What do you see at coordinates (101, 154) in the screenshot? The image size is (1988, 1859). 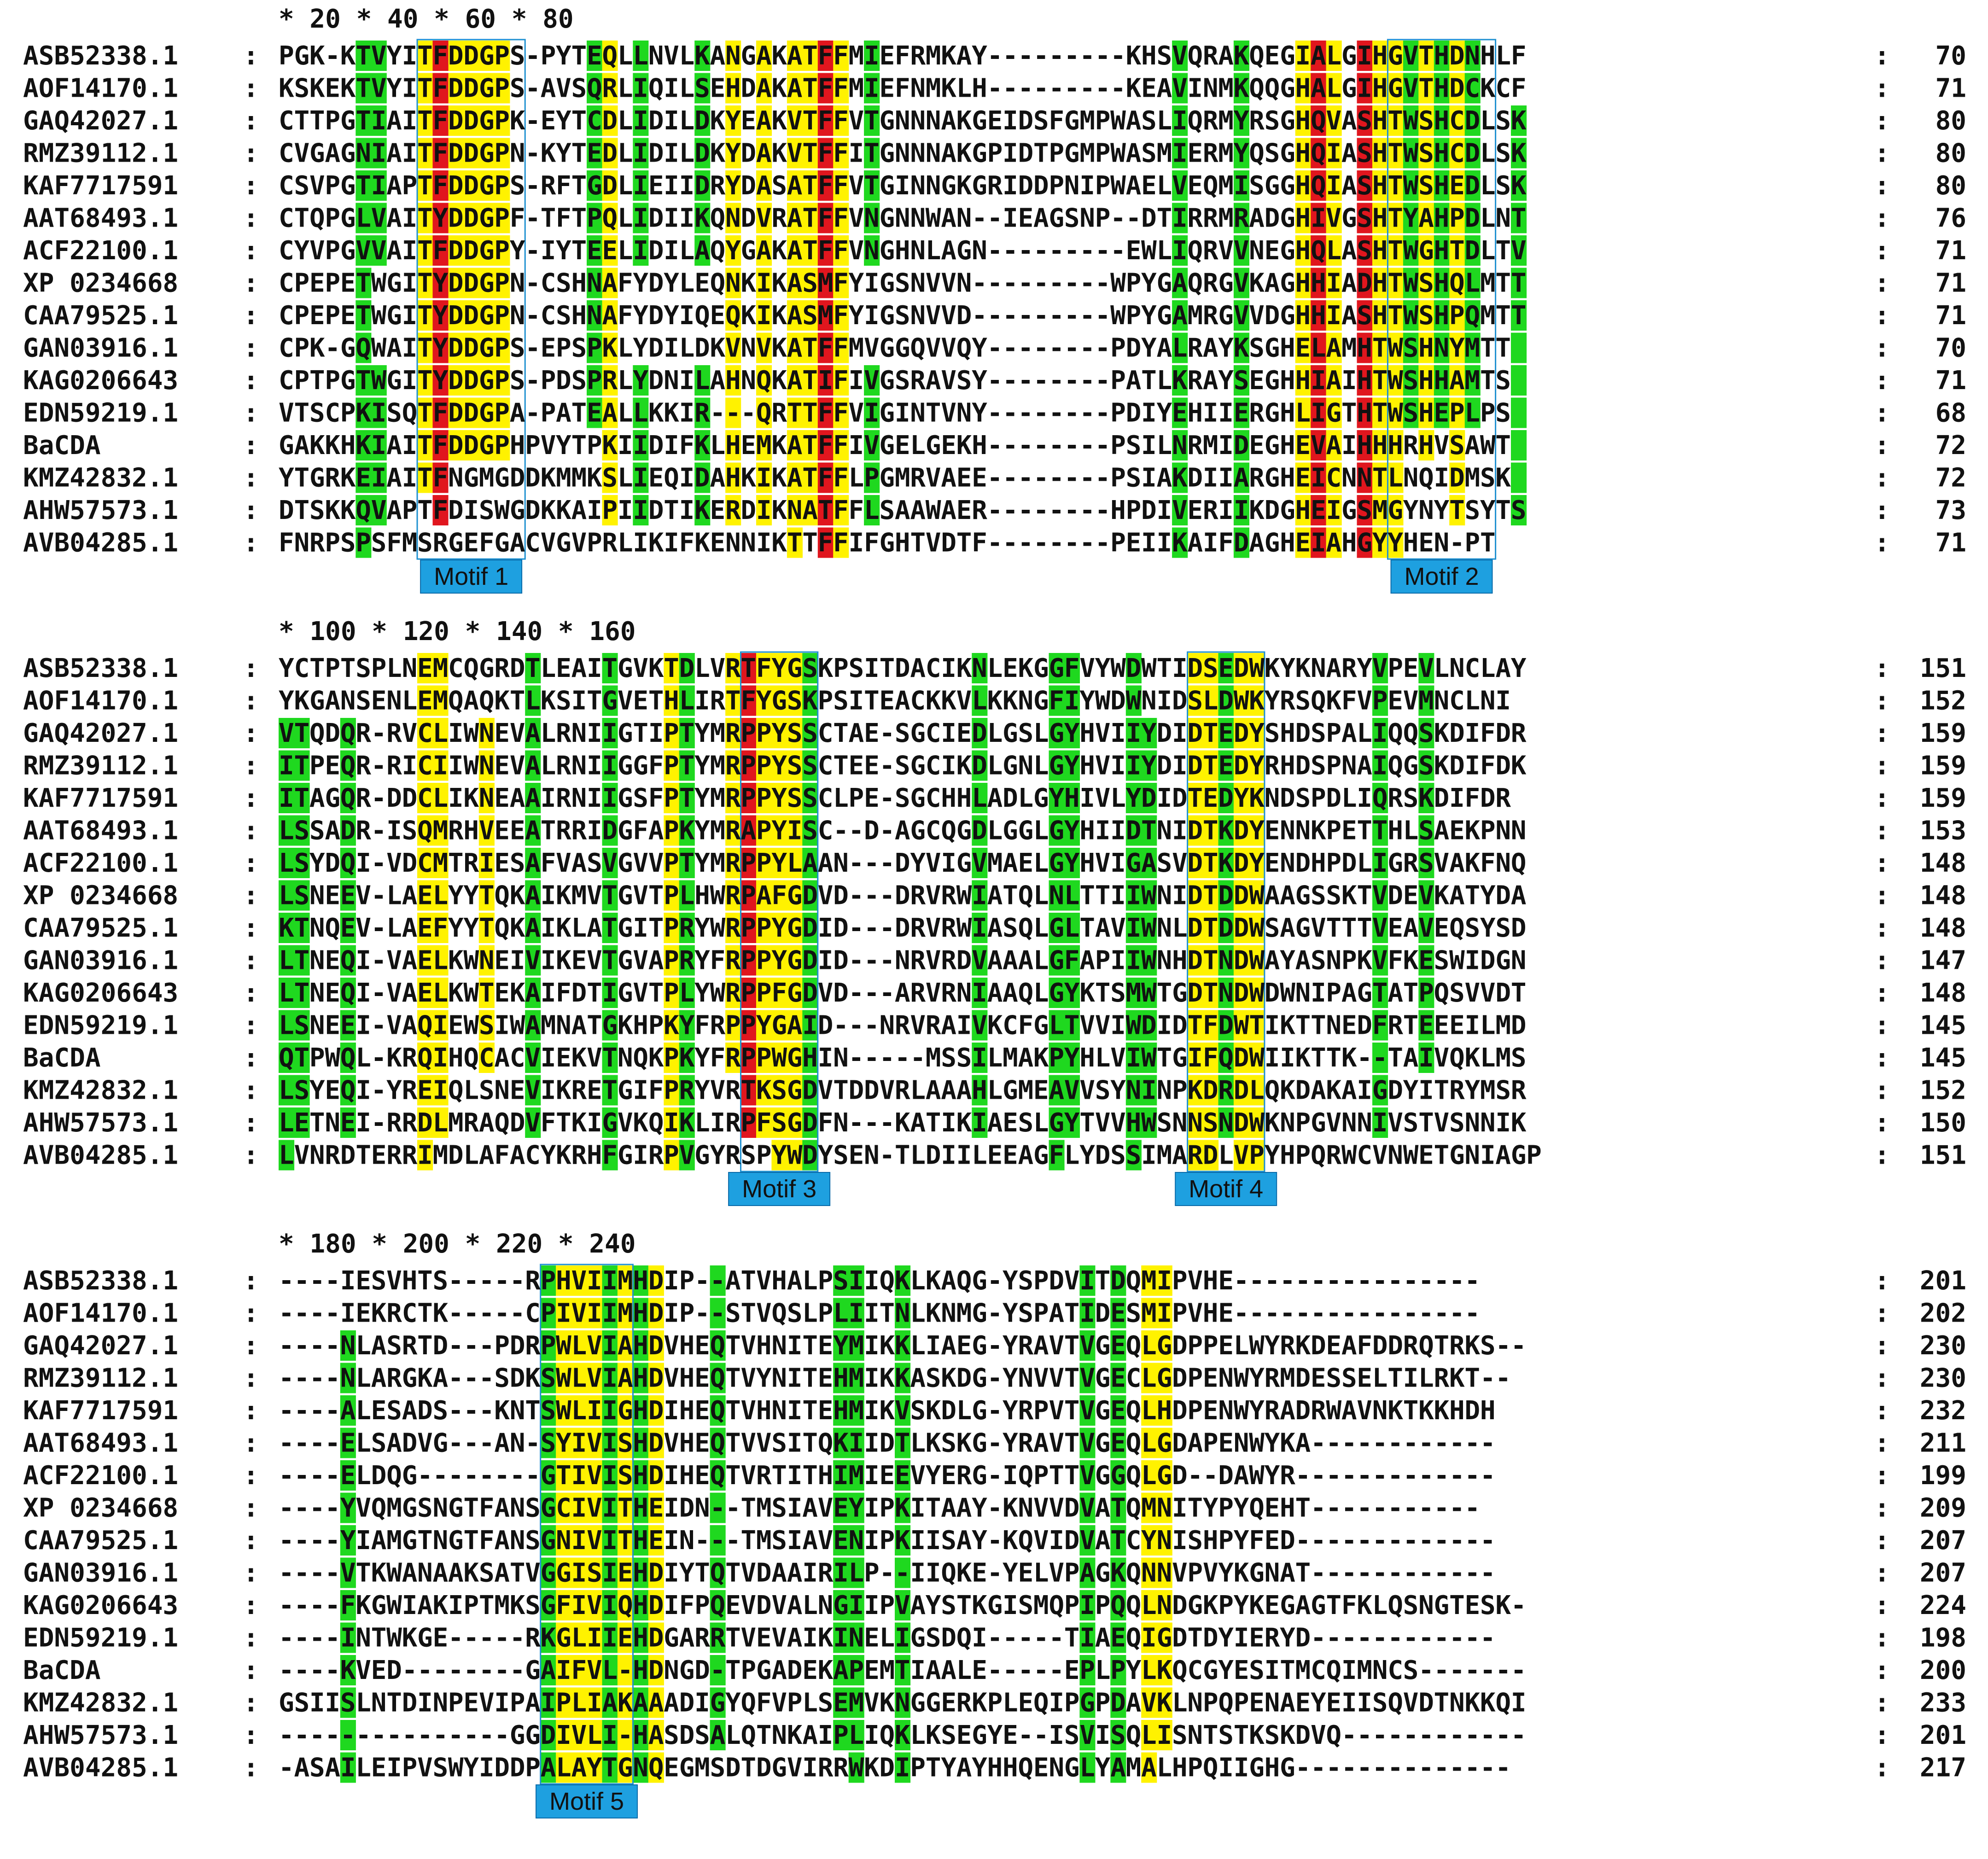 I see `sequence-name: RMZ39112.1` at bounding box center [101, 154].